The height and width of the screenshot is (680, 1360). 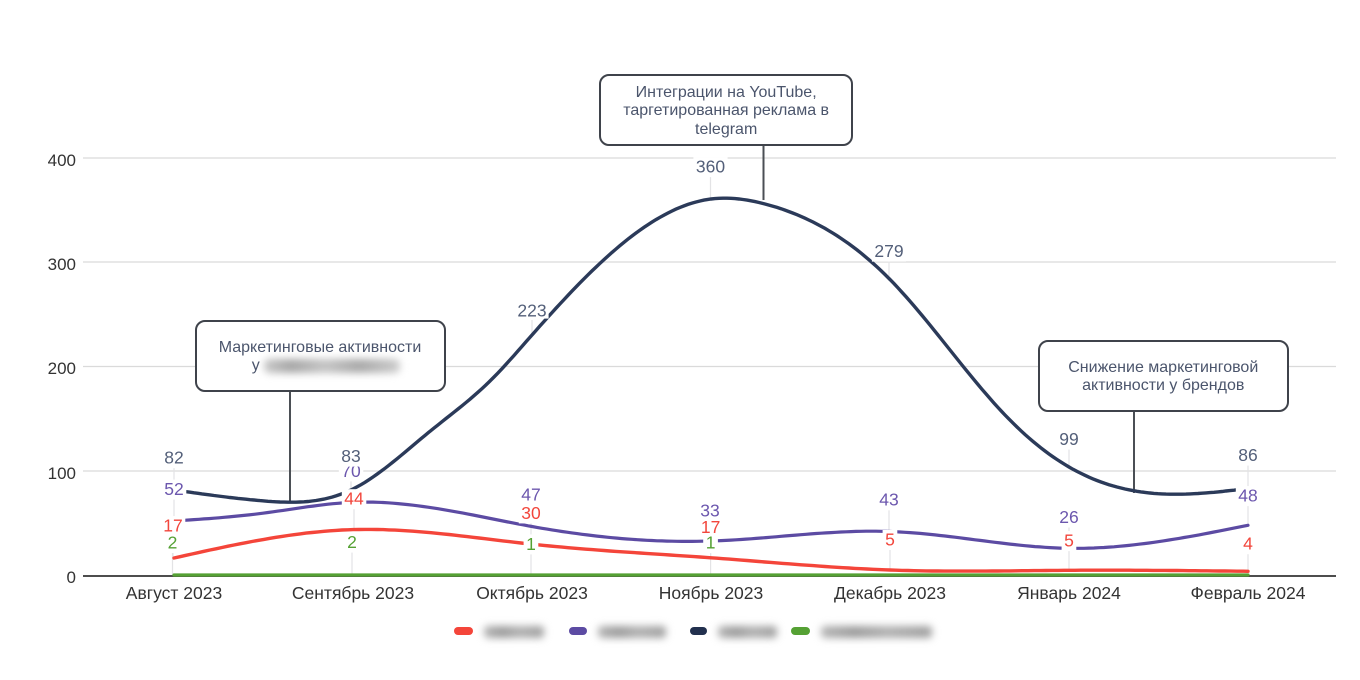 I want to click on svg-text: 99, so click(x=1068, y=439).